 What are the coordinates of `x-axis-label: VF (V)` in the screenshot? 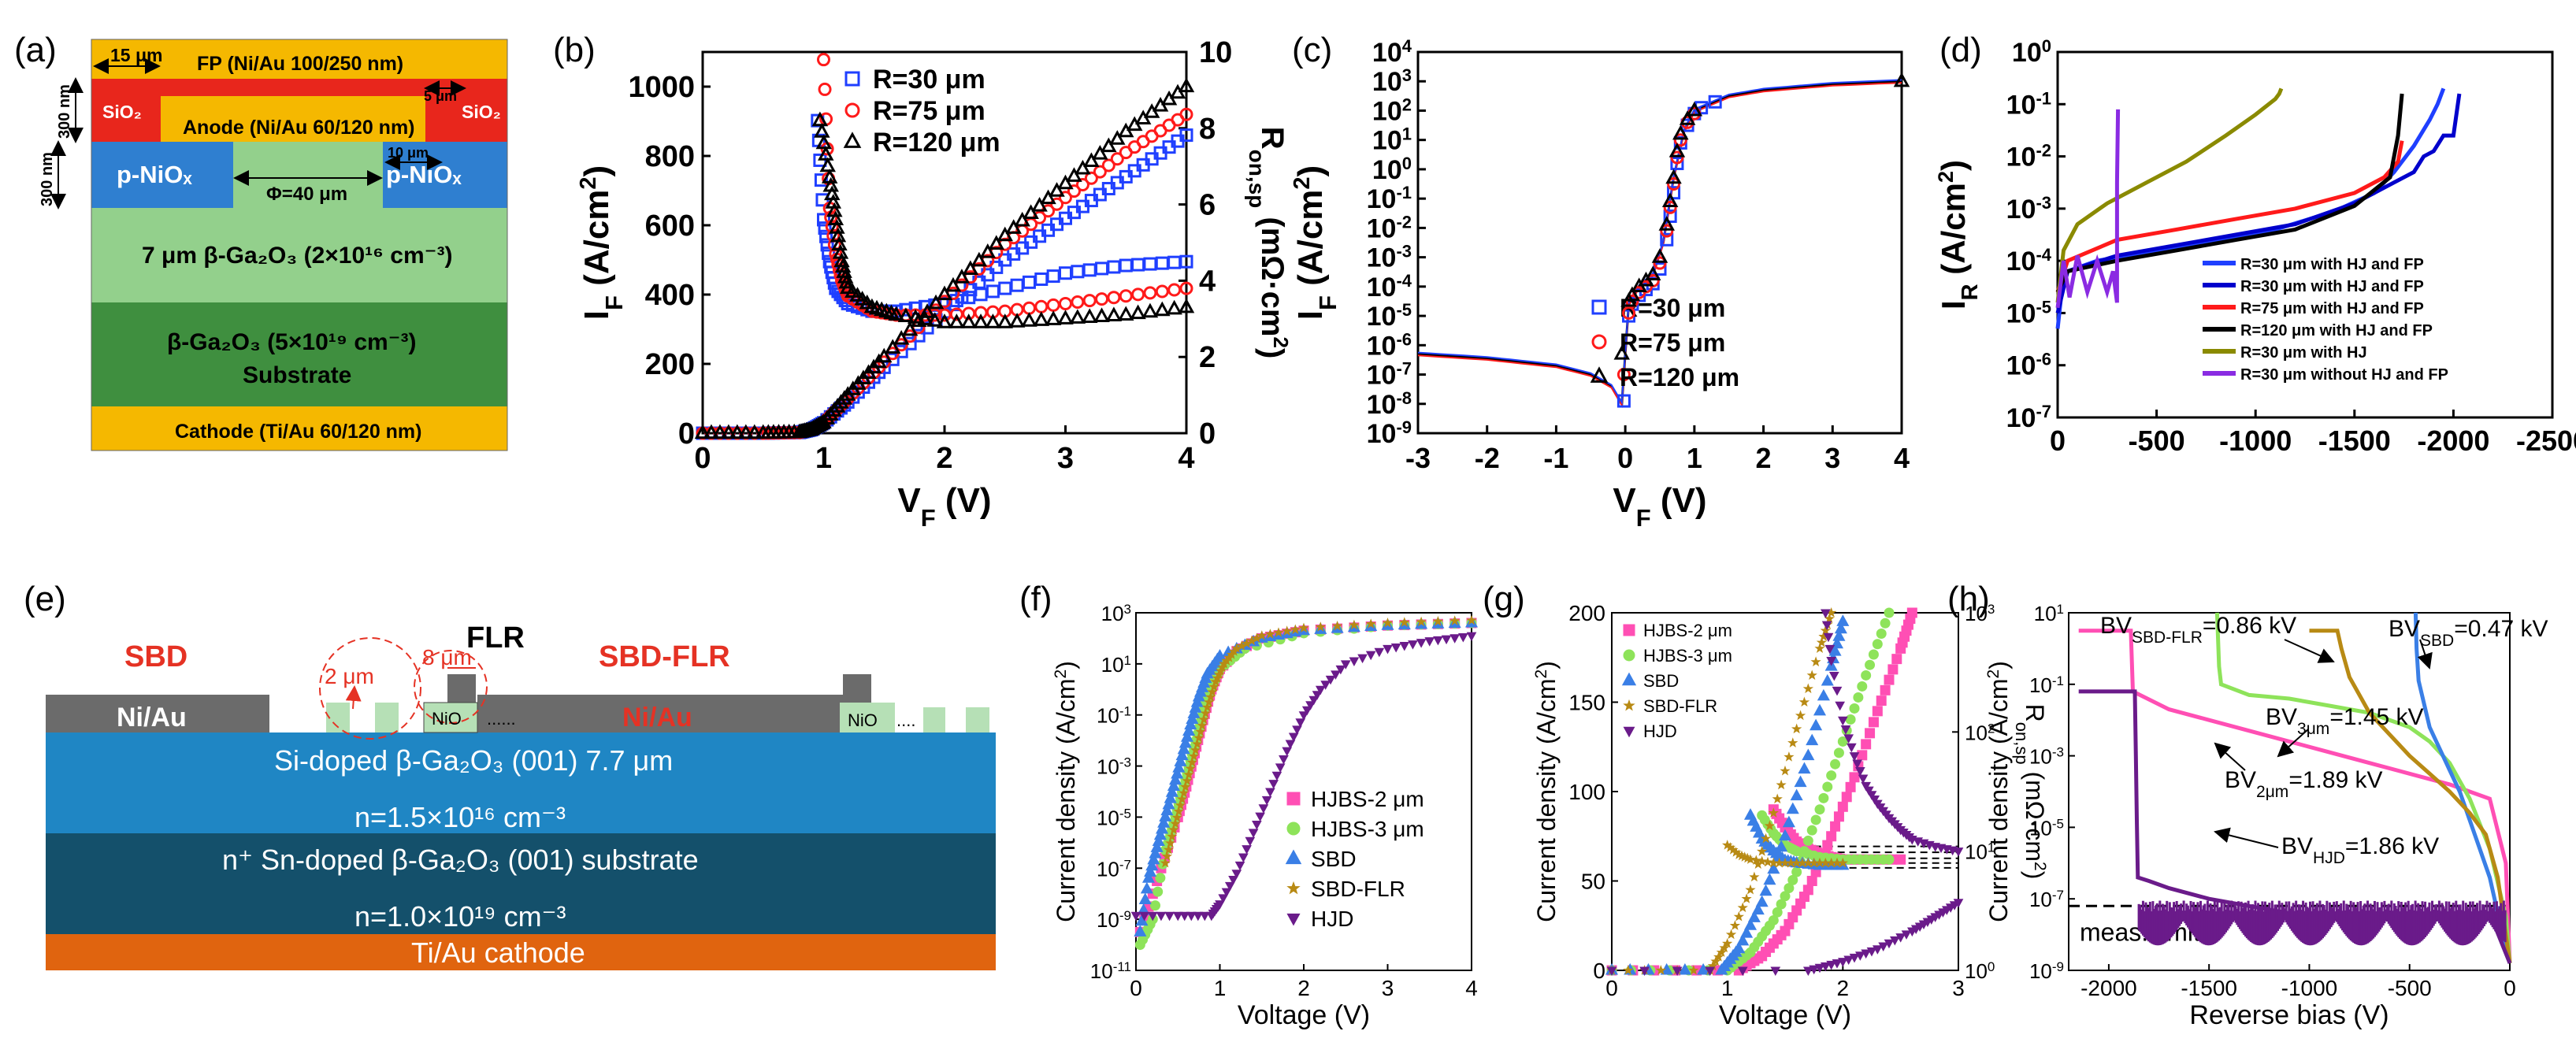 It's located at (944, 506).